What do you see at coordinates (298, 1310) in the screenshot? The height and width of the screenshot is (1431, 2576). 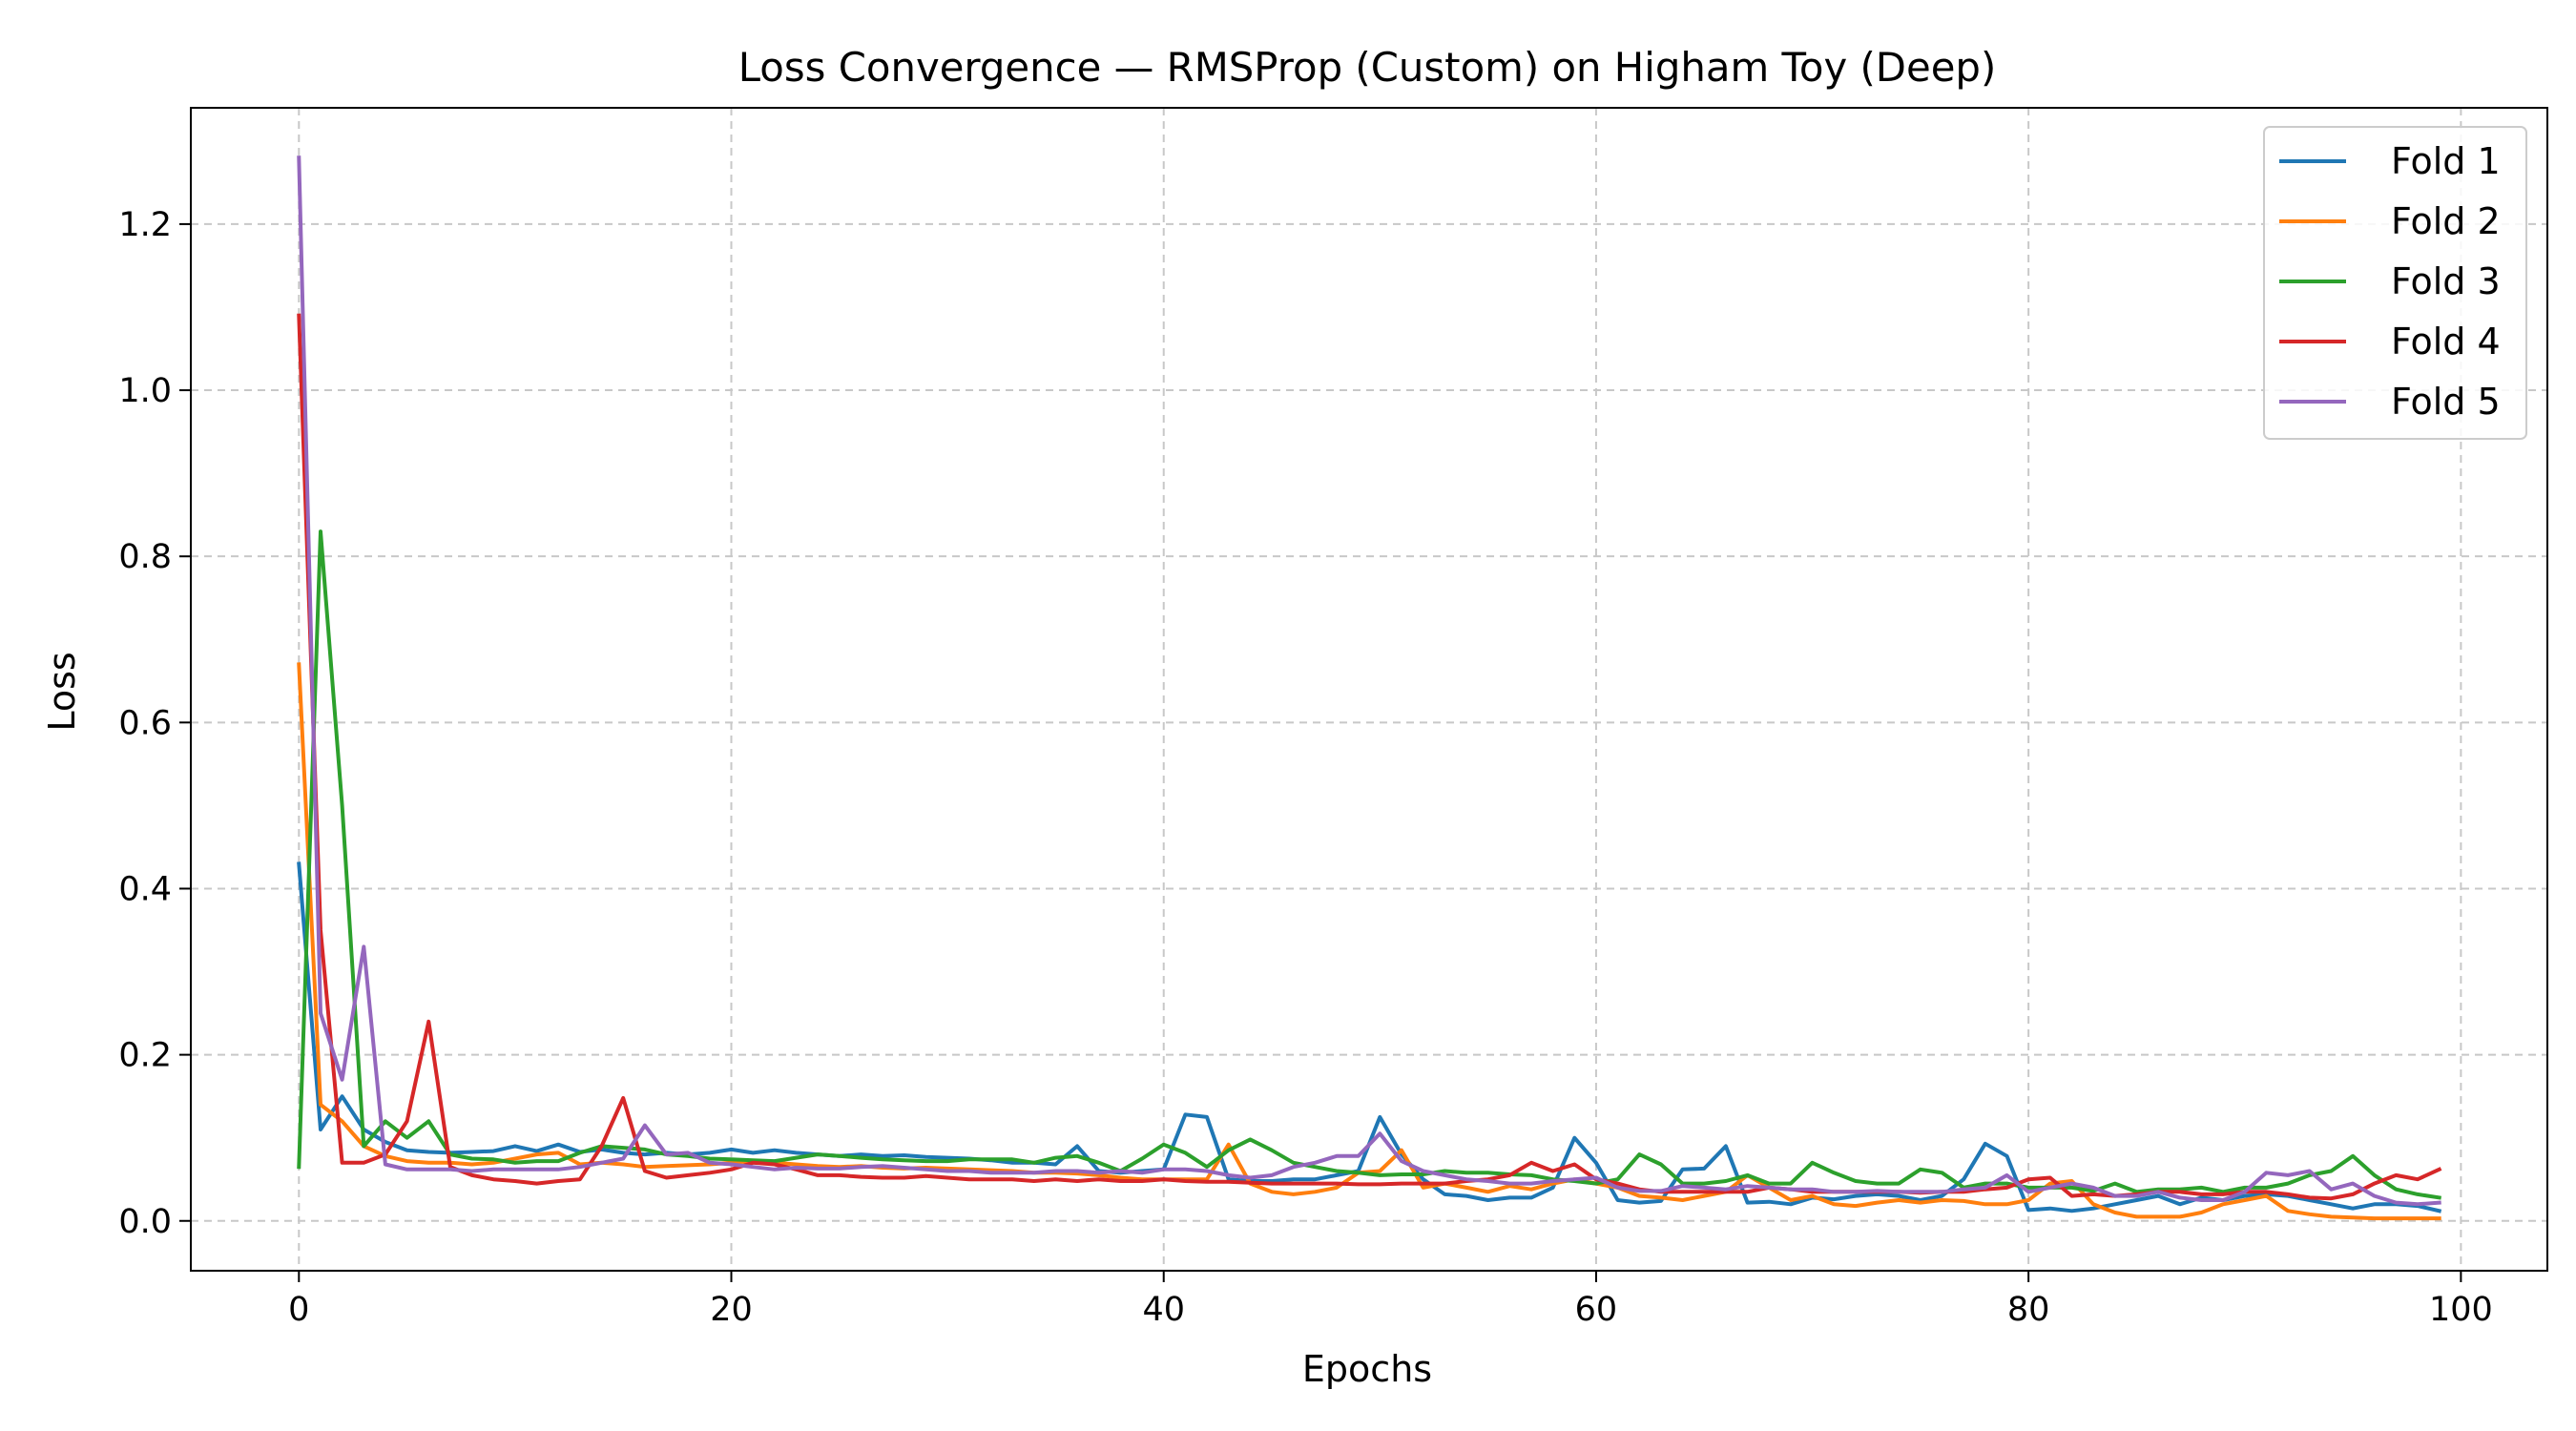 I see `x-tick-label: 0` at bounding box center [298, 1310].